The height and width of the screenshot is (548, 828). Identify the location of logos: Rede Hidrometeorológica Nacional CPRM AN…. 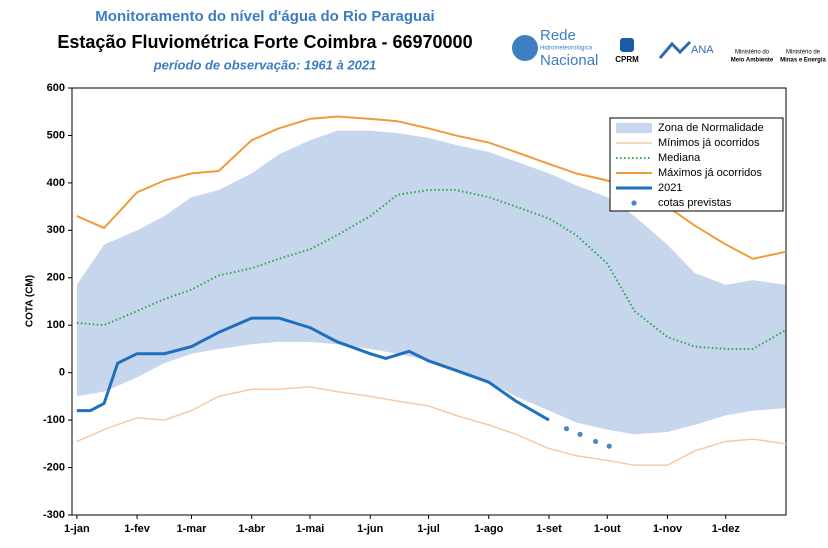
(669, 48).